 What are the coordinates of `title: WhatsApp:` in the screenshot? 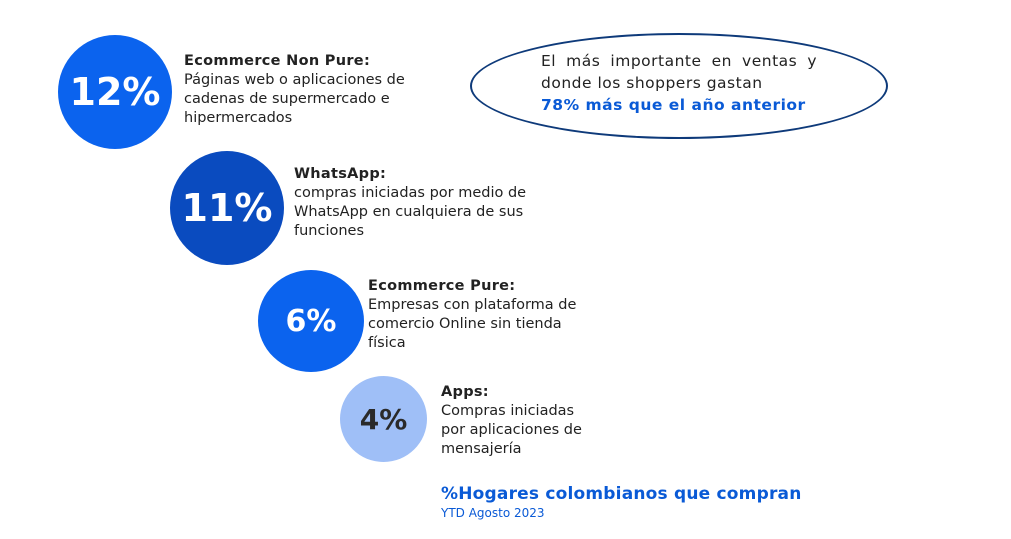 It's located at (340, 174).